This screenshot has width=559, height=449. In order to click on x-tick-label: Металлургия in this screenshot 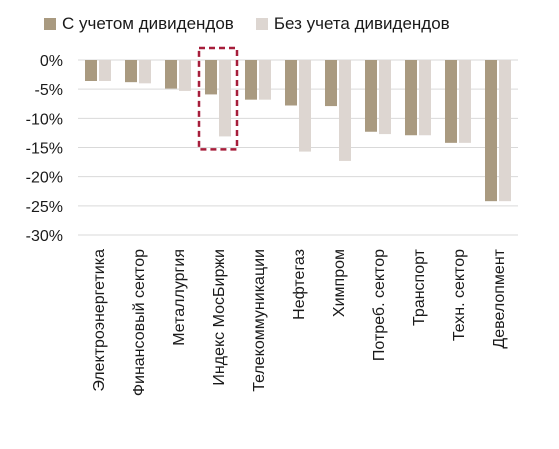, I will do `click(179, 297)`.